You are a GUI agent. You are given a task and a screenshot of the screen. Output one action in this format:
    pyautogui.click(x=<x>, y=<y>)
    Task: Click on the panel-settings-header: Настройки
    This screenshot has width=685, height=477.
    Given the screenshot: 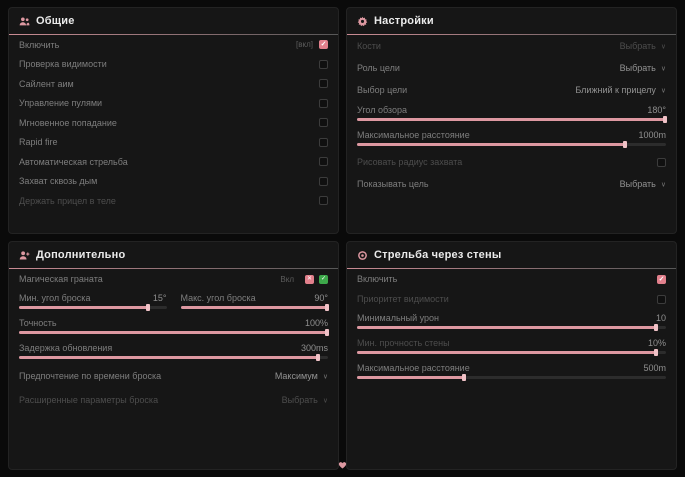 What is the action you would take?
    pyautogui.click(x=511, y=21)
    